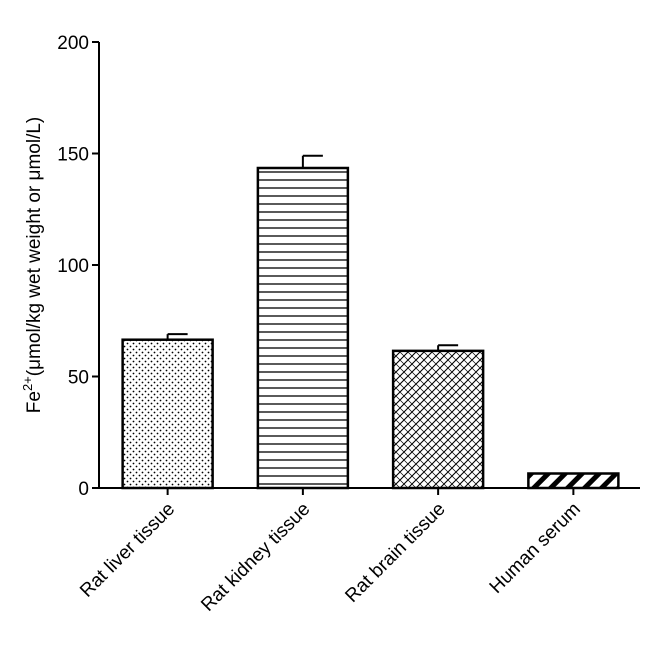 The height and width of the screenshot is (663, 650). I want to click on y-tick-label: 200, so click(73, 43).